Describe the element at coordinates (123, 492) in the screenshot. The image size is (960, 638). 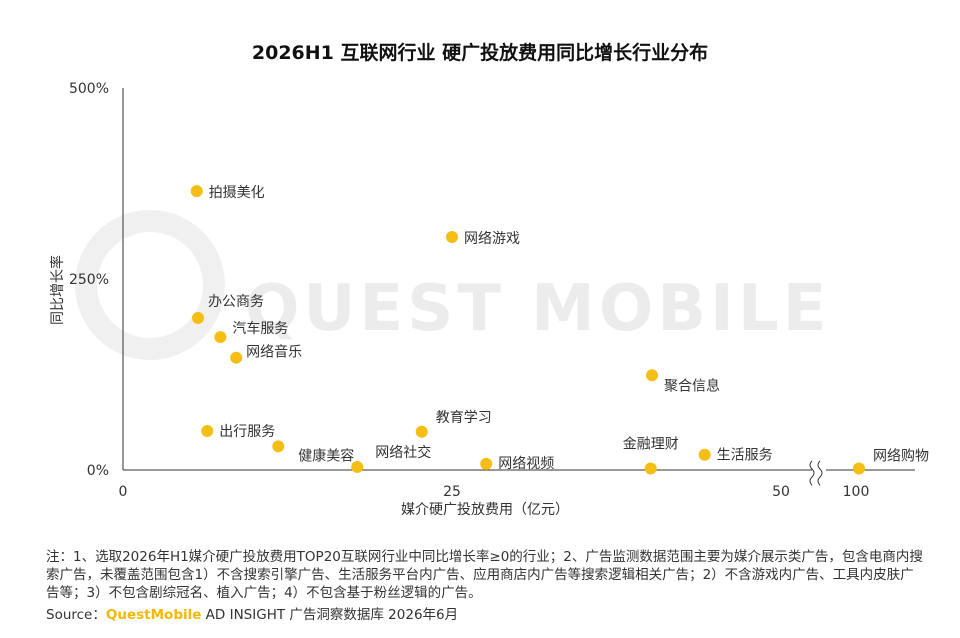
I see `x-tick-label: 0` at that location.